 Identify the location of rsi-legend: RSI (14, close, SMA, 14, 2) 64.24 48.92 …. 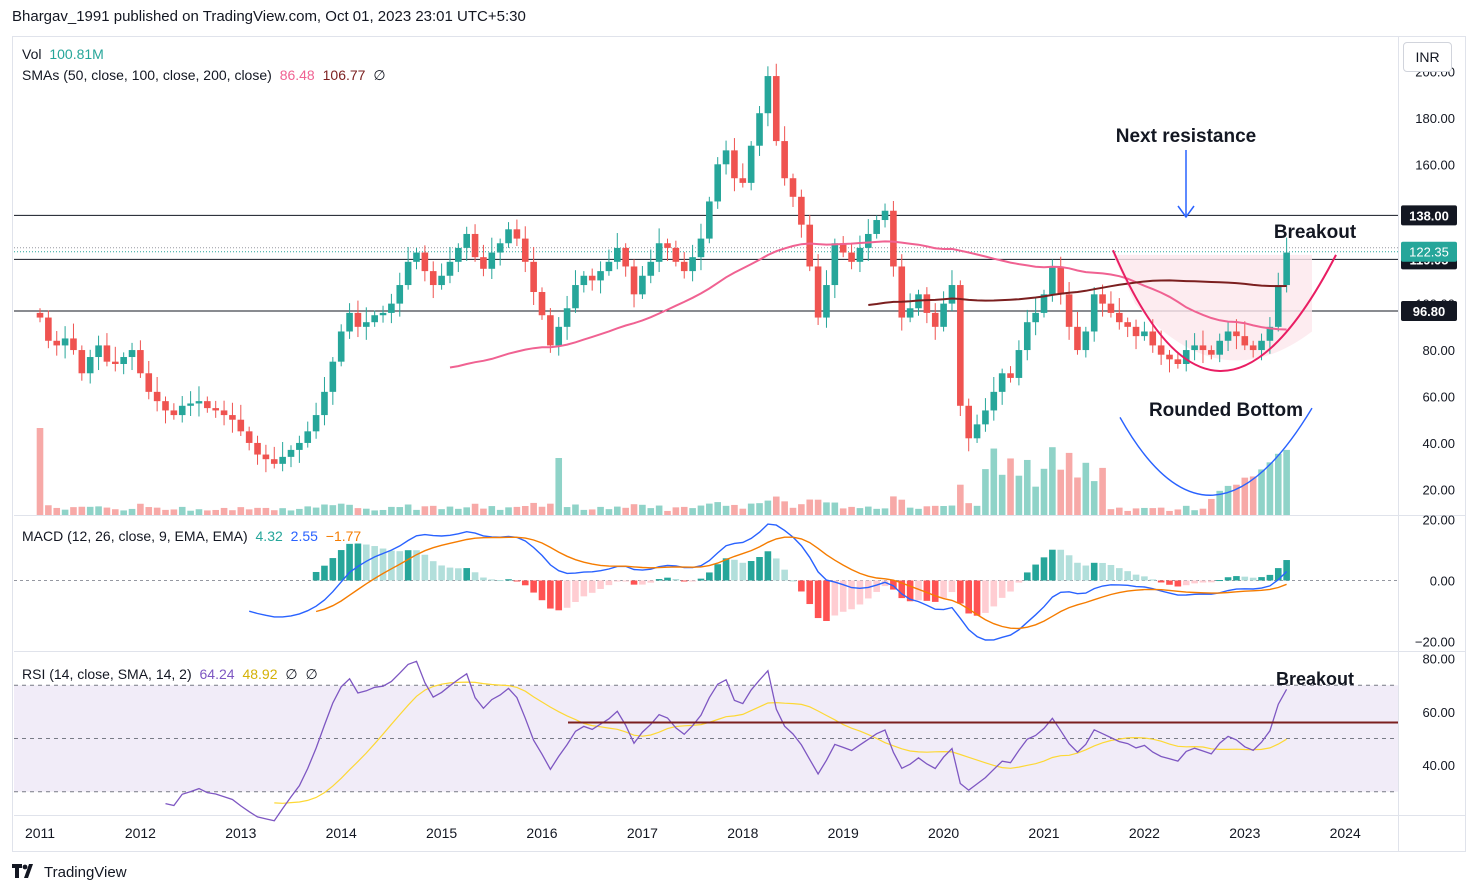
(172, 674).